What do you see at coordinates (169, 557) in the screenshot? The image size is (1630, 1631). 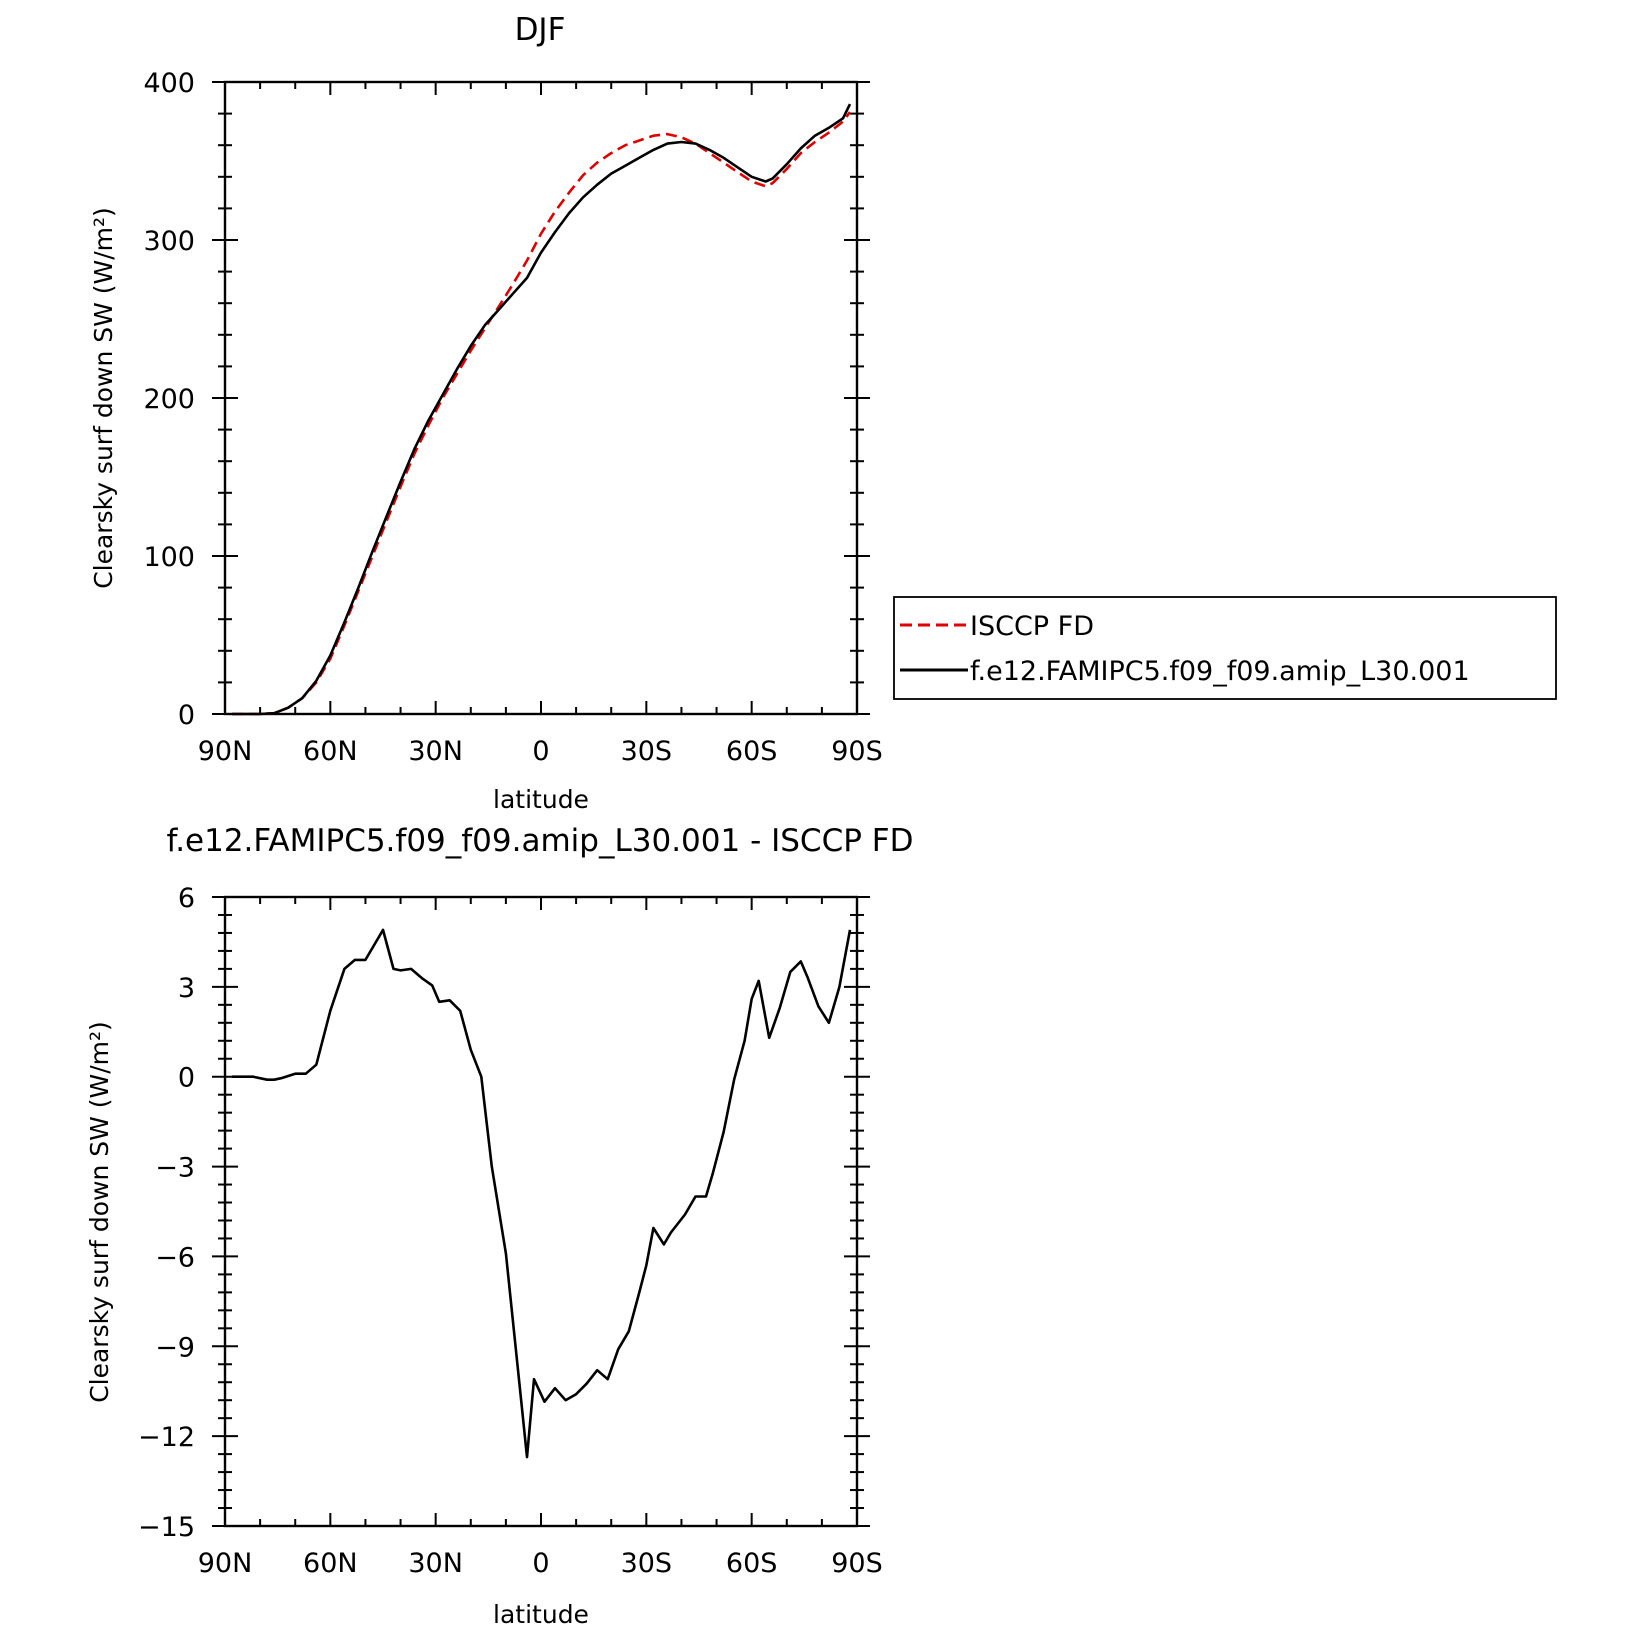 I see `y-tick-label: 100` at bounding box center [169, 557].